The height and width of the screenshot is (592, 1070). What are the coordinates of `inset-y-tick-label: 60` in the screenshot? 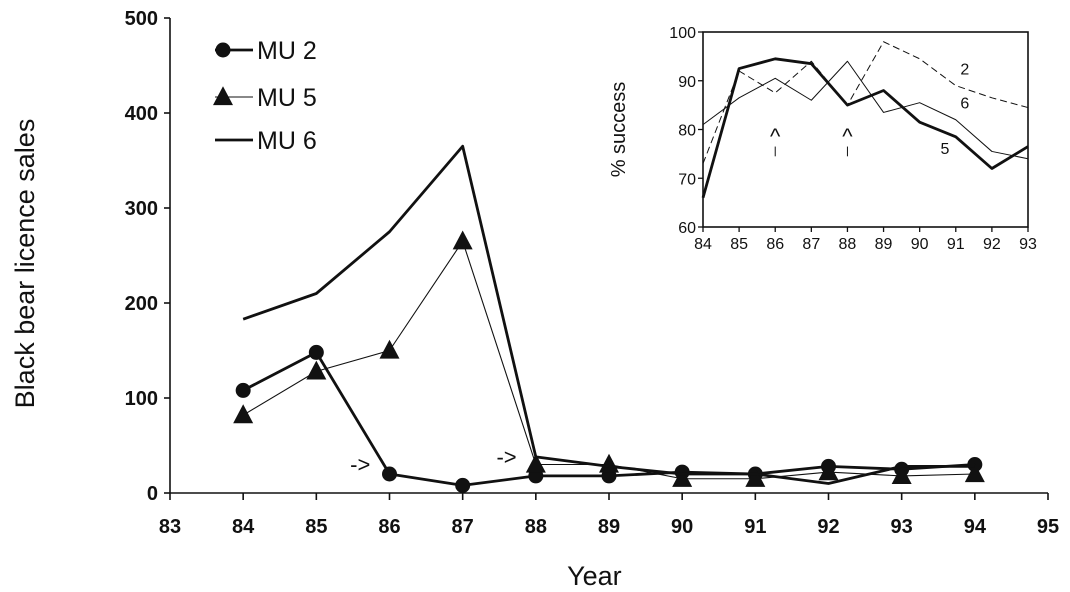 It's located at (687, 228).